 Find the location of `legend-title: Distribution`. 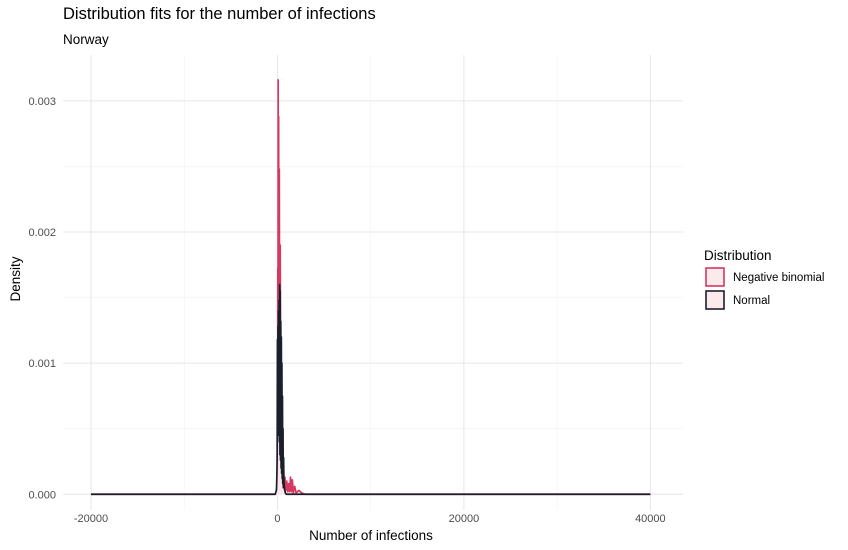

legend-title: Distribution is located at coordinates (738, 255).